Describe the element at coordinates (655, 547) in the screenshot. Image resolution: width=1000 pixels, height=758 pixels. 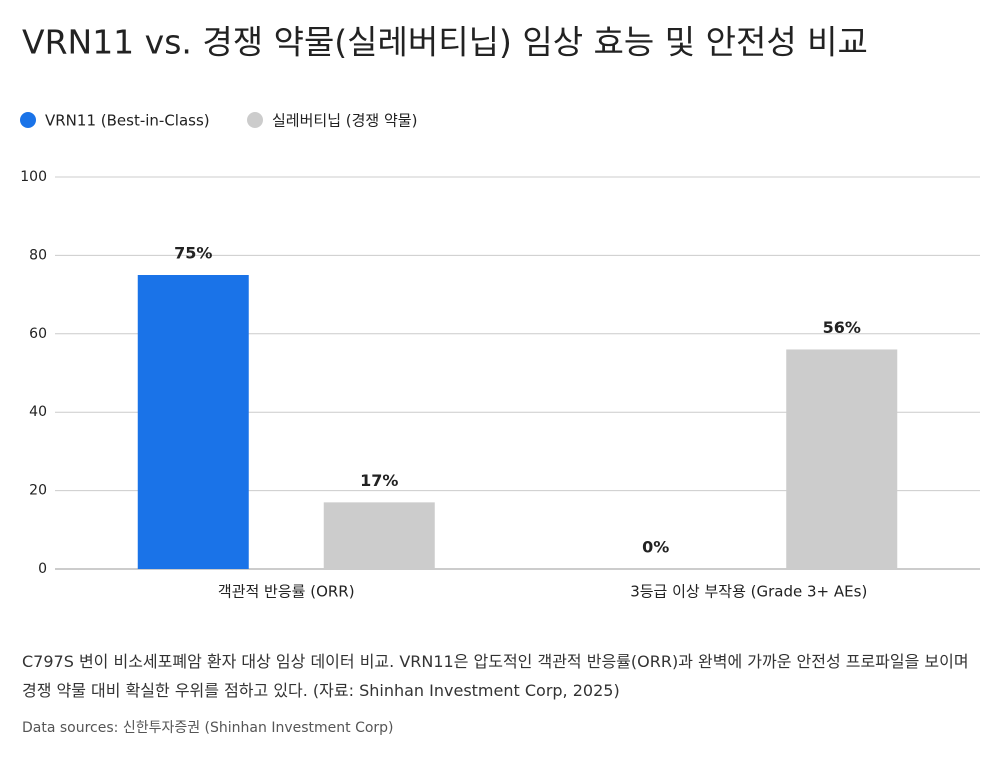
I see `value-label: 0%` at that location.